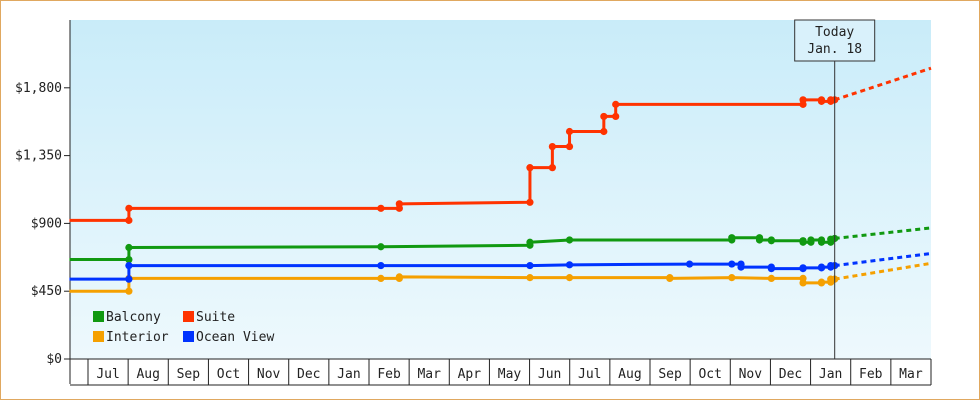 This screenshot has width=980, height=400. What do you see at coordinates (133, 317) in the screenshot?
I see `legend-label: Balcony` at bounding box center [133, 317].